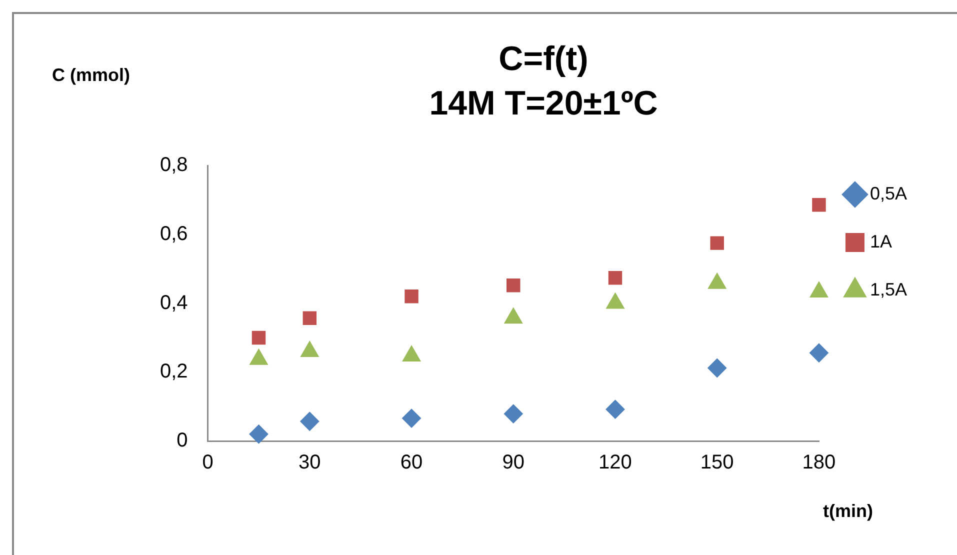 This screenshot has width=957, height=555. Describe the element at coordinates (309, 463) in the screenshot. I see `x-tick-label: 30` at that location.